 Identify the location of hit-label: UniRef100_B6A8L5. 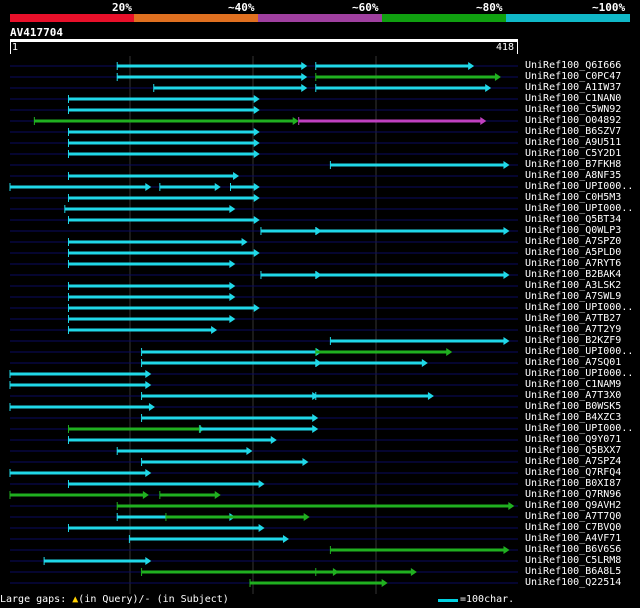
(573, 571).